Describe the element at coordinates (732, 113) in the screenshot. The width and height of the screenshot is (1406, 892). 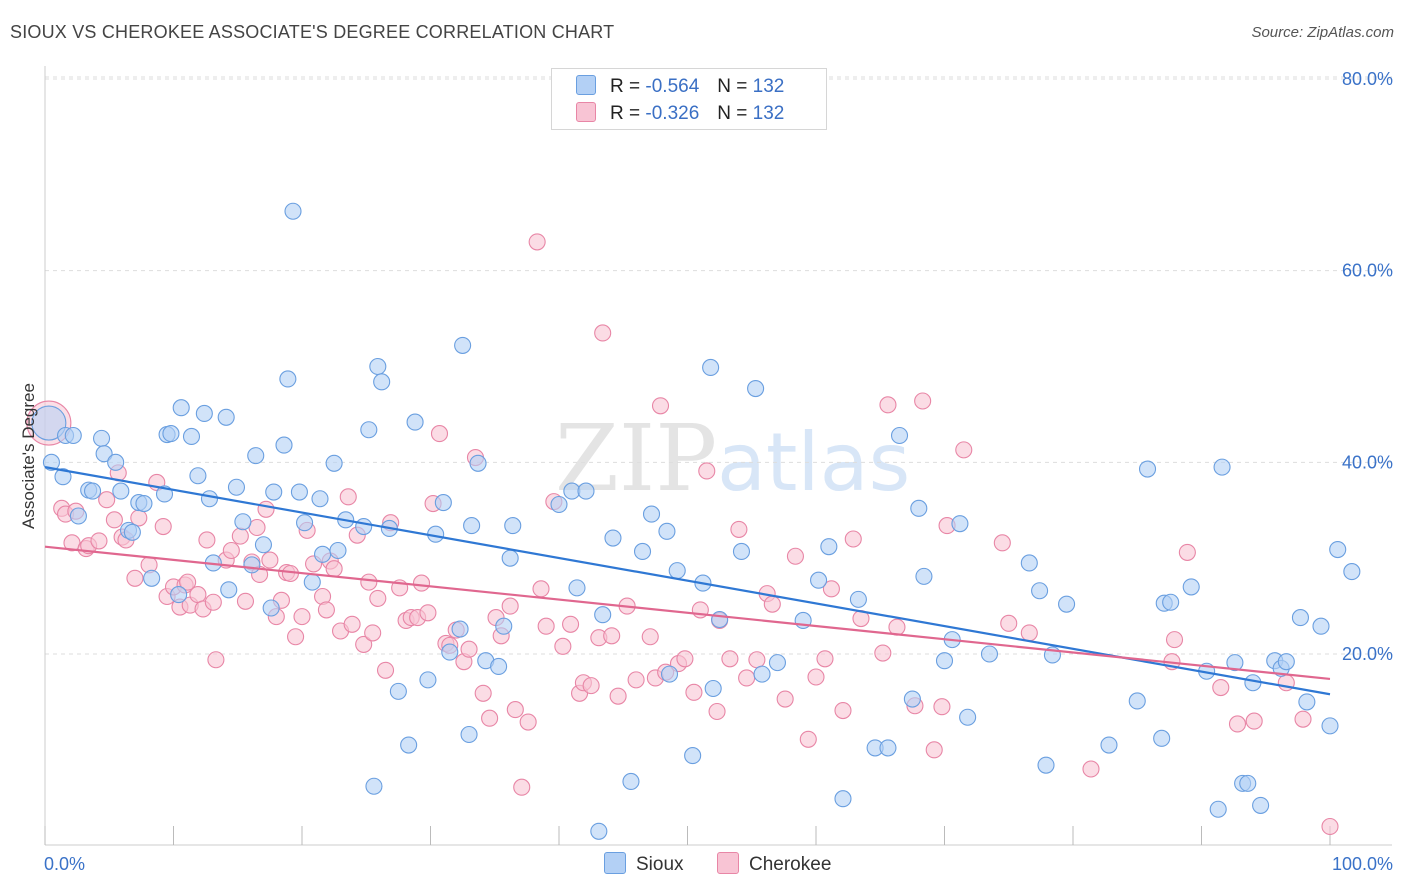
I see `legend-n-label: N =` at that location.